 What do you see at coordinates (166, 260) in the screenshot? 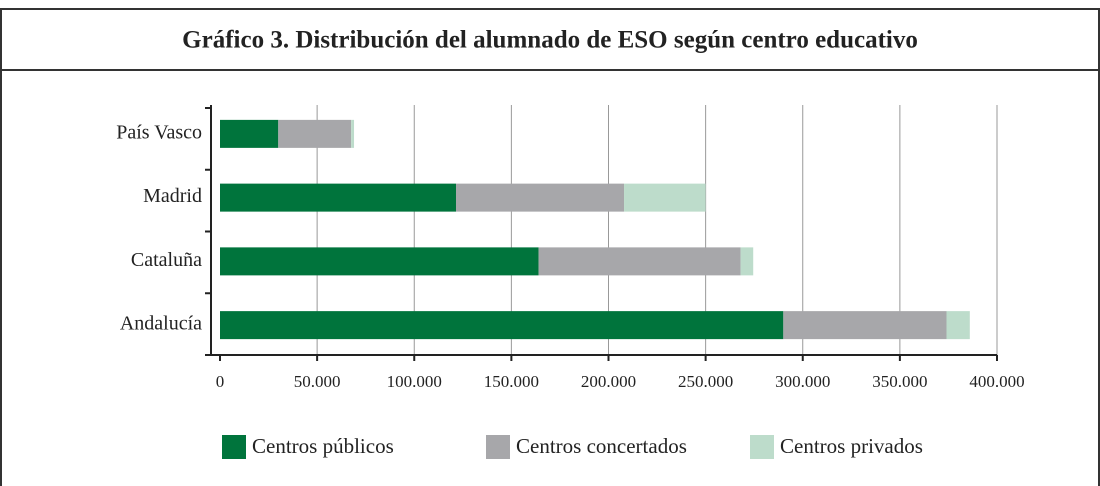
I see `y-tick-label: Cataluña` at bounding box center [166, 260].